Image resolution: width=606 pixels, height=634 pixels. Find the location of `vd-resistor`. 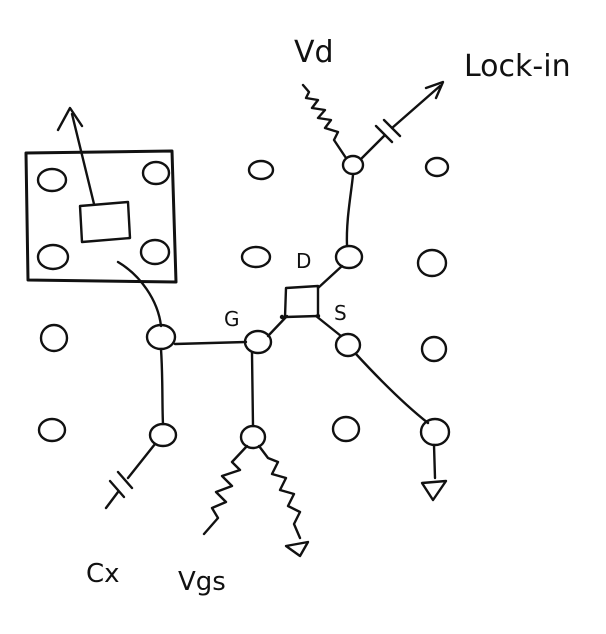

vd-resistor is located at coordinates (324, 121).